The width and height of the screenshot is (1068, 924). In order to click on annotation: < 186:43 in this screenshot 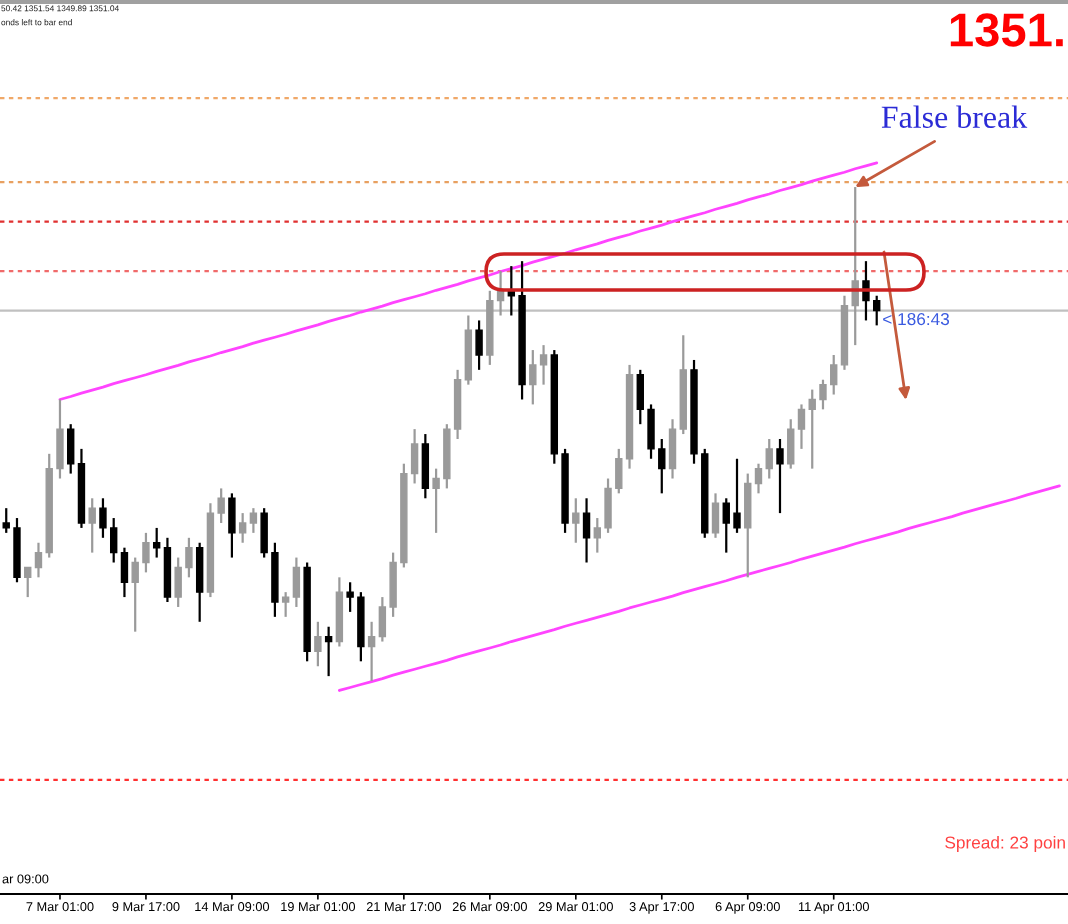, I will do `click(916, 319)`.